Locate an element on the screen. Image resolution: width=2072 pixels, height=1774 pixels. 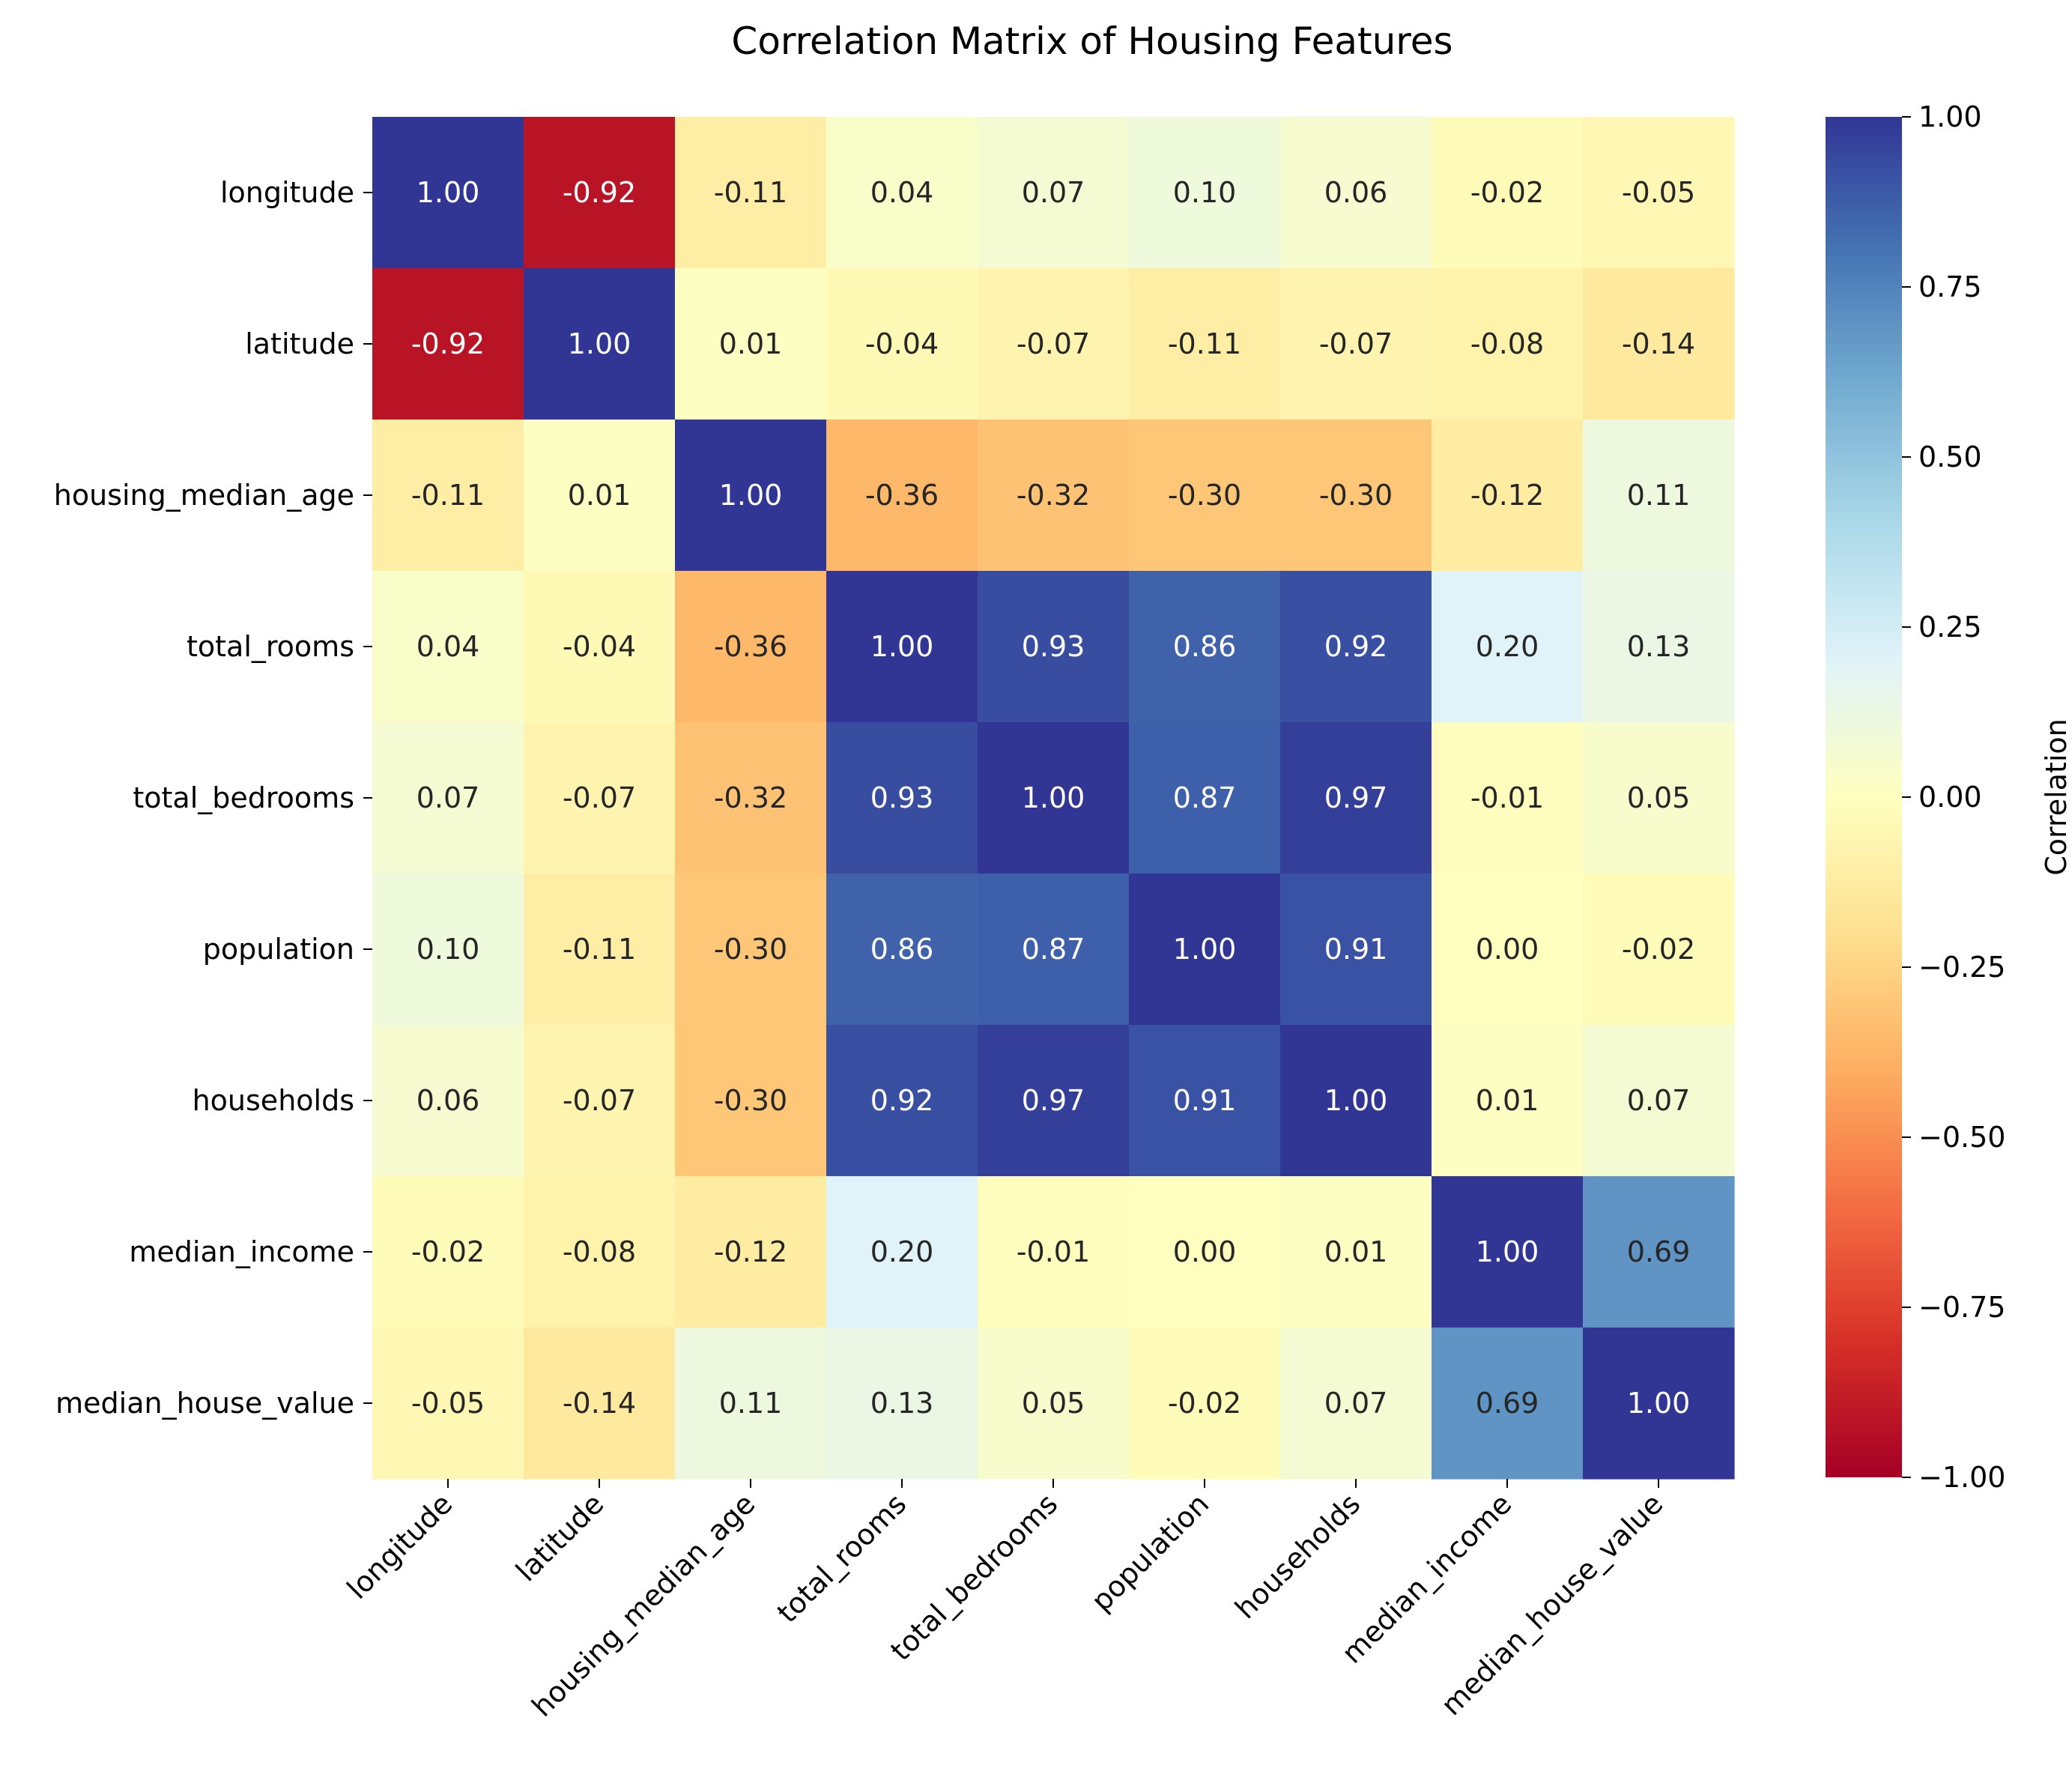
cell-value-4-8: 0.05 is located at coordinates (1659, 797).